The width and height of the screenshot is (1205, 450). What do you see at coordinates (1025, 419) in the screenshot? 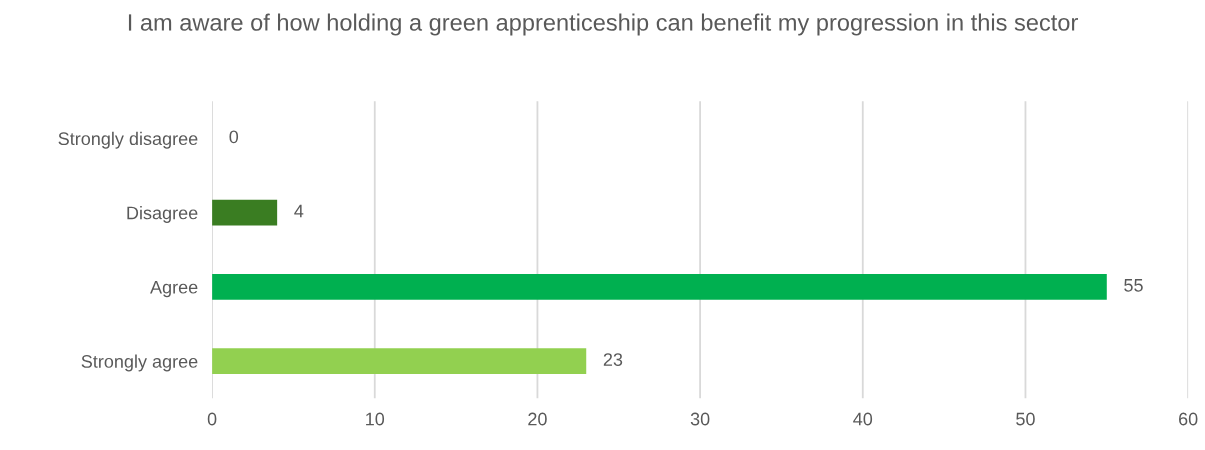
I see `x-tick-label: 50` at bounding box center [1025, 419].